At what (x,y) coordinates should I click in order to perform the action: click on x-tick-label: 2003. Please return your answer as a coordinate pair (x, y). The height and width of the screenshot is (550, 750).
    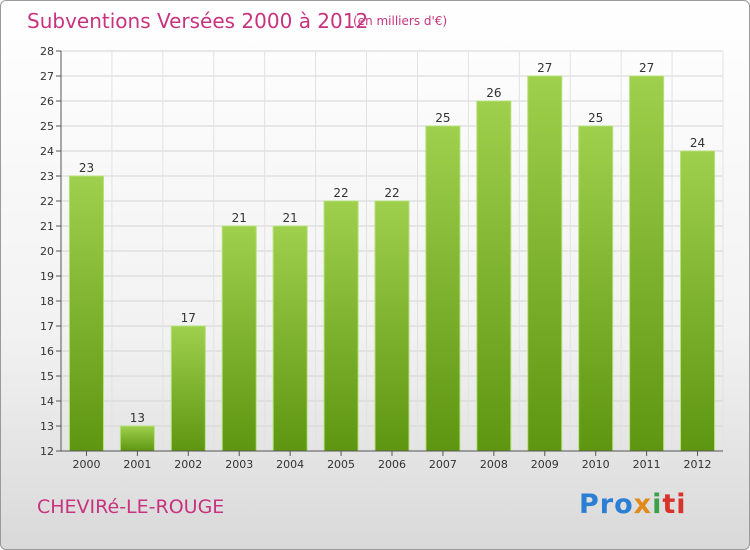
    Looking at the image, I should click on (239, 464).